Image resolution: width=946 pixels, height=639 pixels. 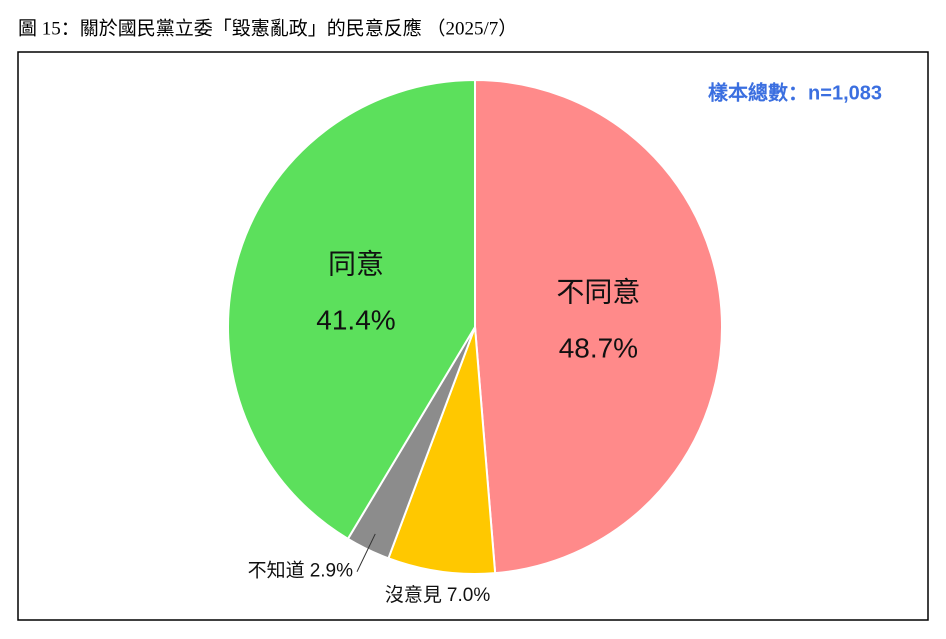 What do you see at coordinates (355, 319) in the screenshot?
I see `slice-value: 41.4%` at bounding box center [355, 319].